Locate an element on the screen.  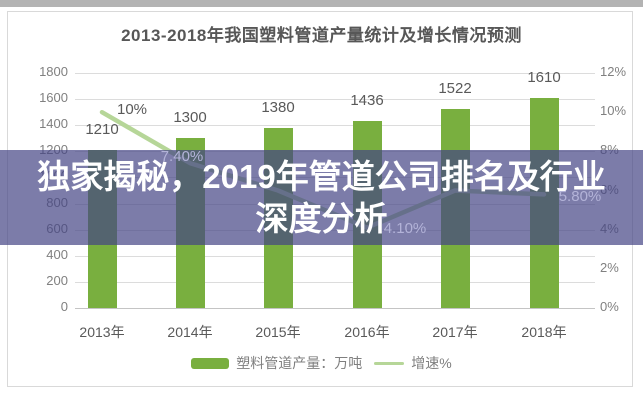
x-axis-label: 2017年 is located at coordinates (455, 332).